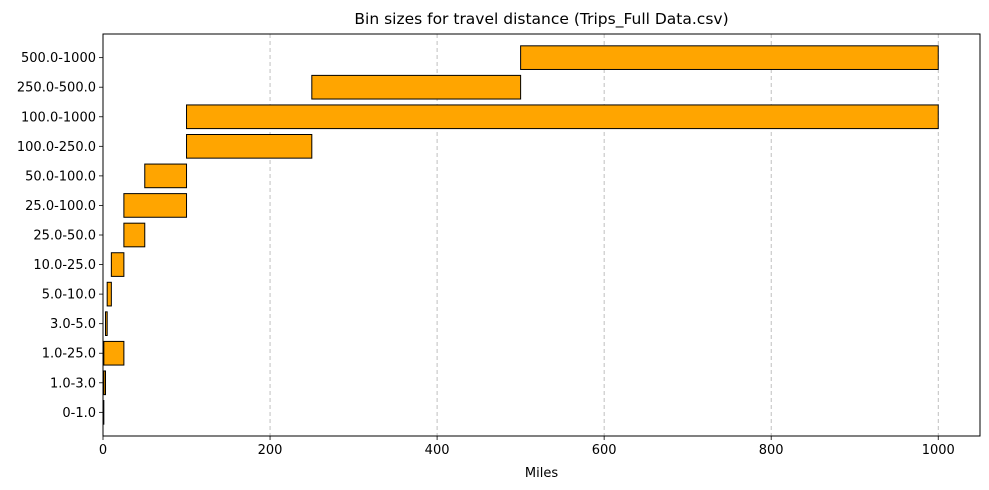 The height and width of the screenshot is (490, 989). What do you see at coordinates (109, 294) in the screenshot?
I see `bar-5.0-10.0` at bounding box center [109, 294].